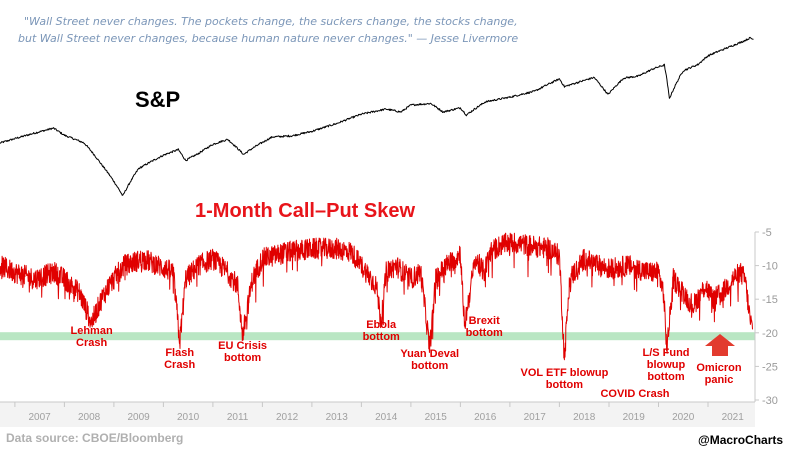 Image resolution: width=800 pixels, height=450 pixels. Describe the element at coordinates (565, 379) in the screenshot. I see `annotation-label: VOL ETF blowup bottom` at that location.